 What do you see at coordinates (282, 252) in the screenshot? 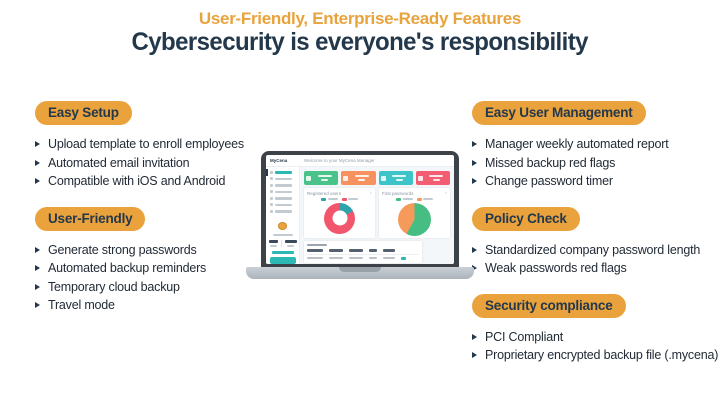
I see `sidebar-link-placeholder` at bounding box center [282, 252].